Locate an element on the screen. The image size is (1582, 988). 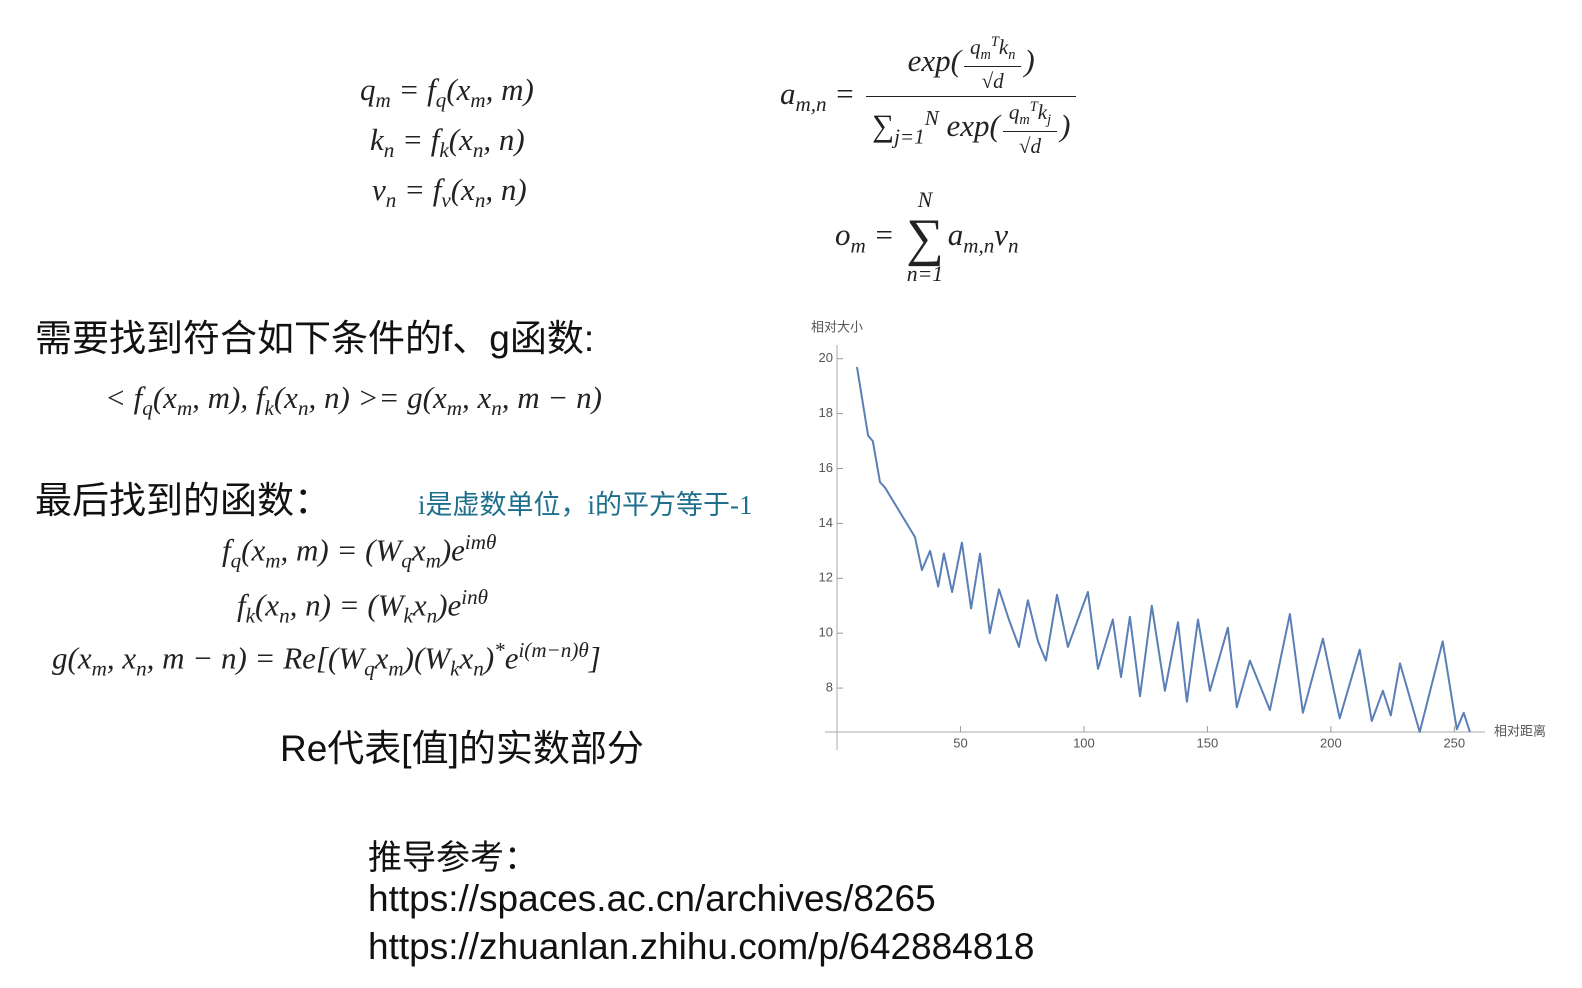
superscript: inθ is located at coordinates (474, 597).